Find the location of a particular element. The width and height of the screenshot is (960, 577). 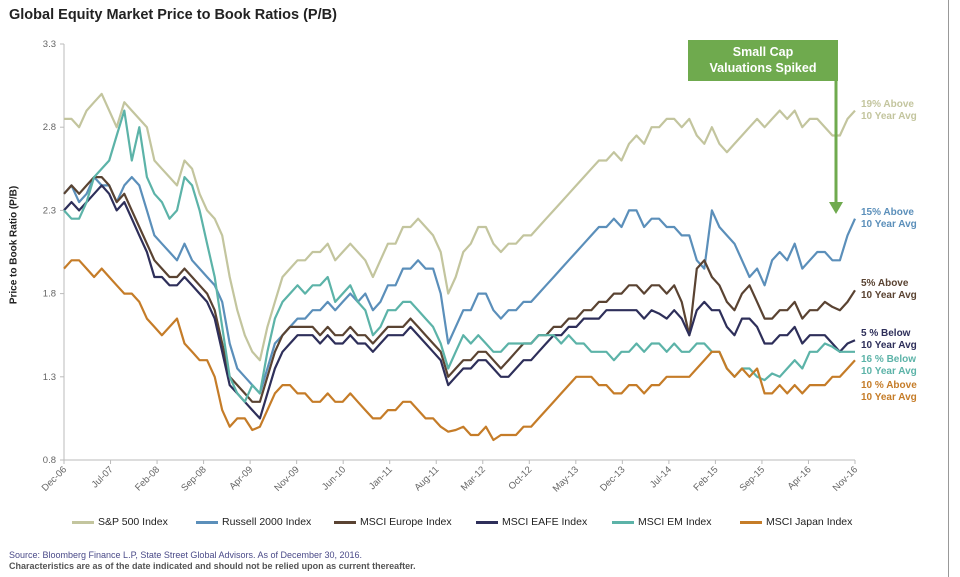

x-tick-label: Oct-12 is located at coordinates (520, 478).